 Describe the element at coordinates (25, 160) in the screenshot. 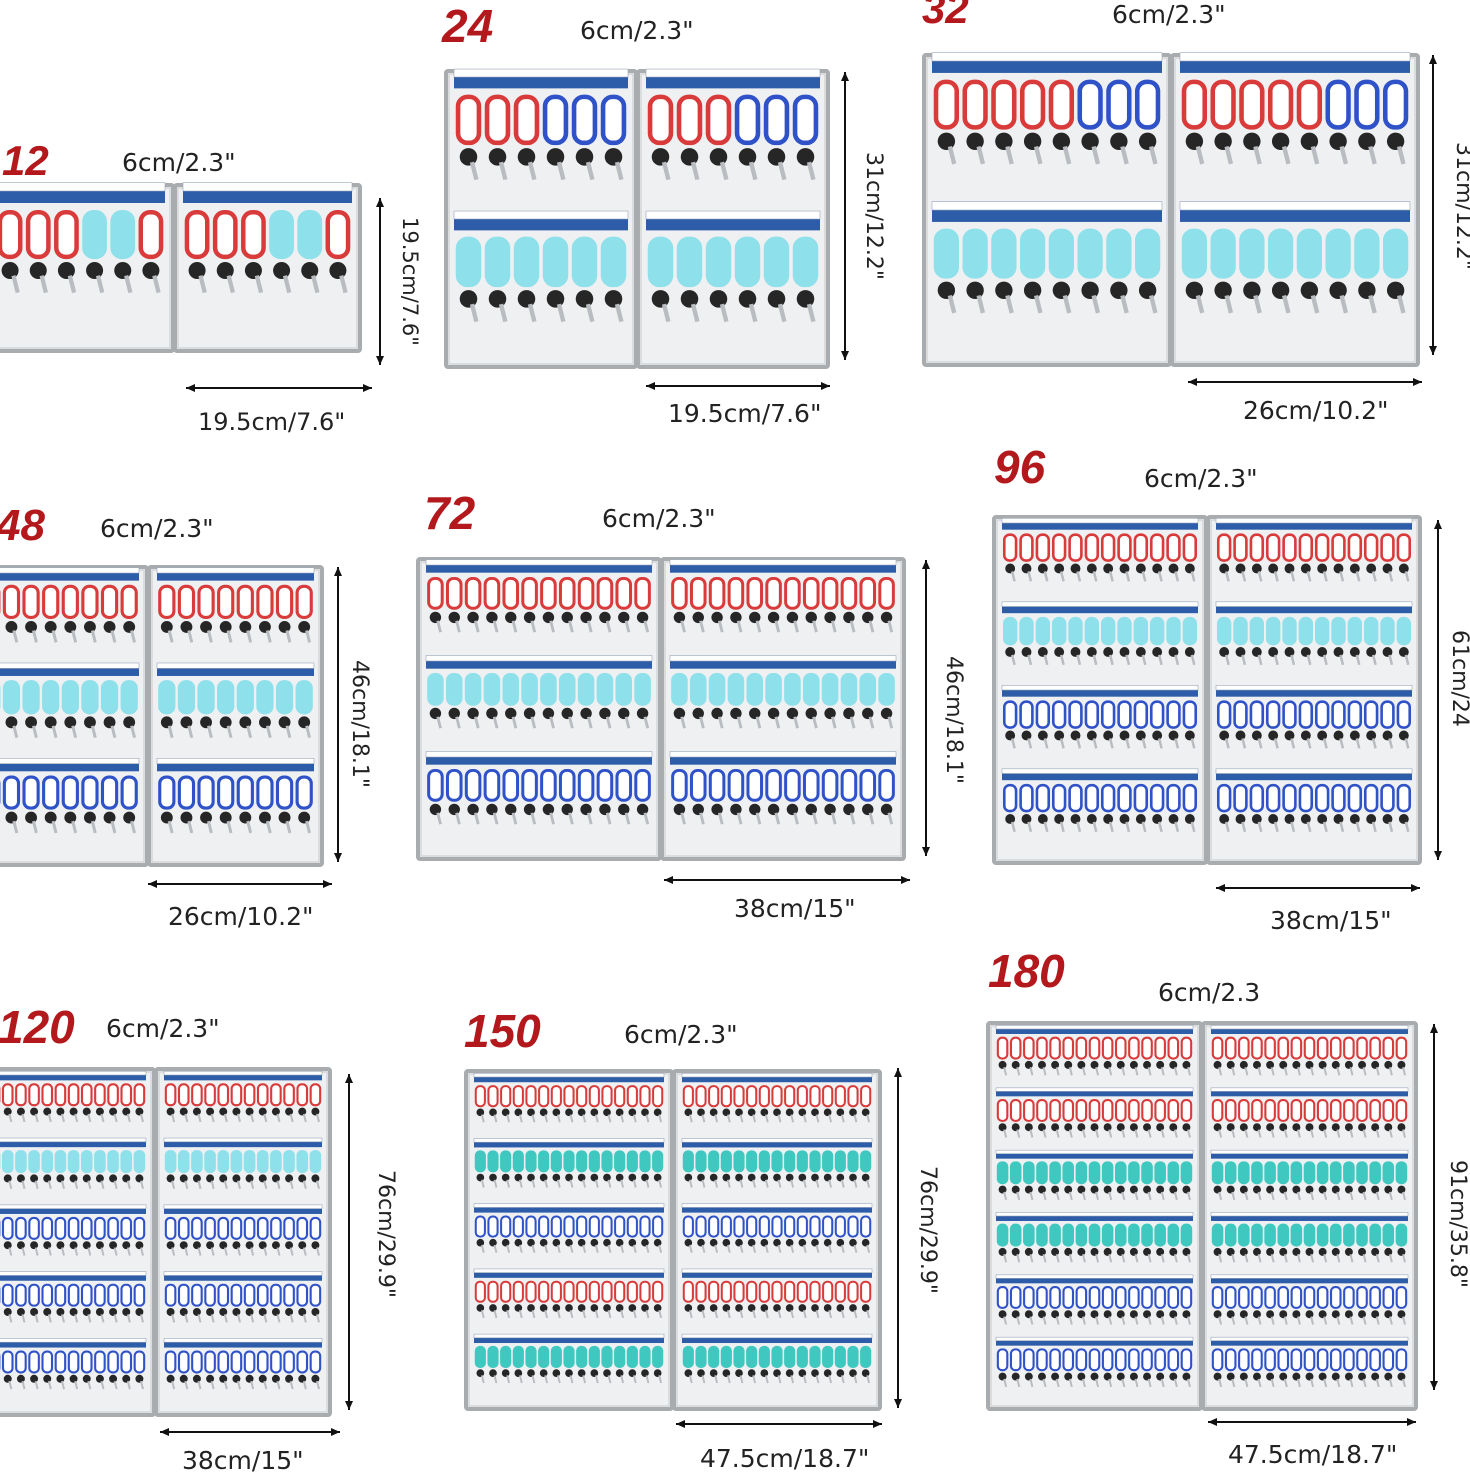

I see `capacity-label: 12` at that location.